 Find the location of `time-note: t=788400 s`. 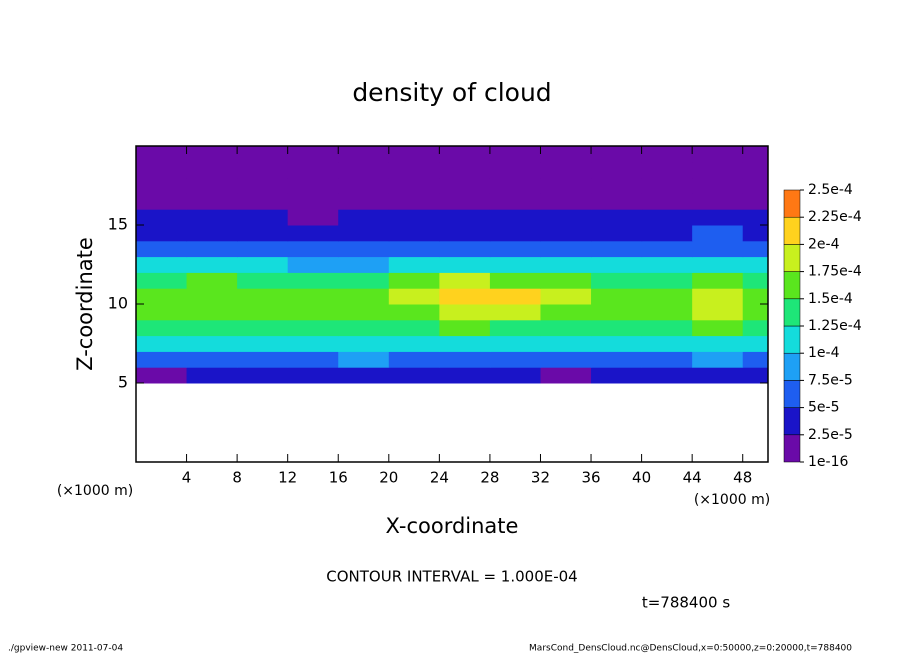

time-note: t=788400 s is located at coordinates (686, 603).